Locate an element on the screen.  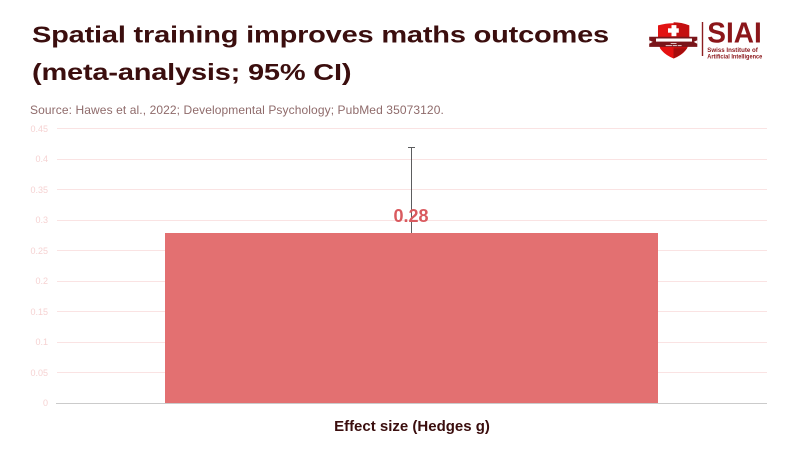
svg-text: Swiss Institute of is located at coordinates (732, 50).